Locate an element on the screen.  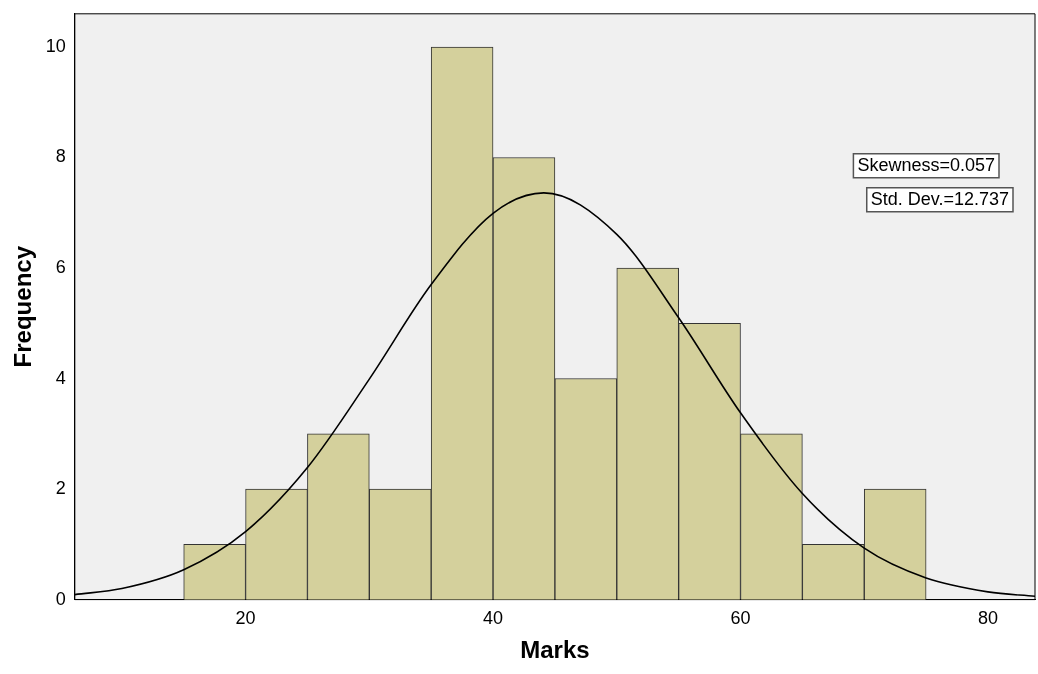
y-tick-label: 10 is located at coordinates (55, 45).